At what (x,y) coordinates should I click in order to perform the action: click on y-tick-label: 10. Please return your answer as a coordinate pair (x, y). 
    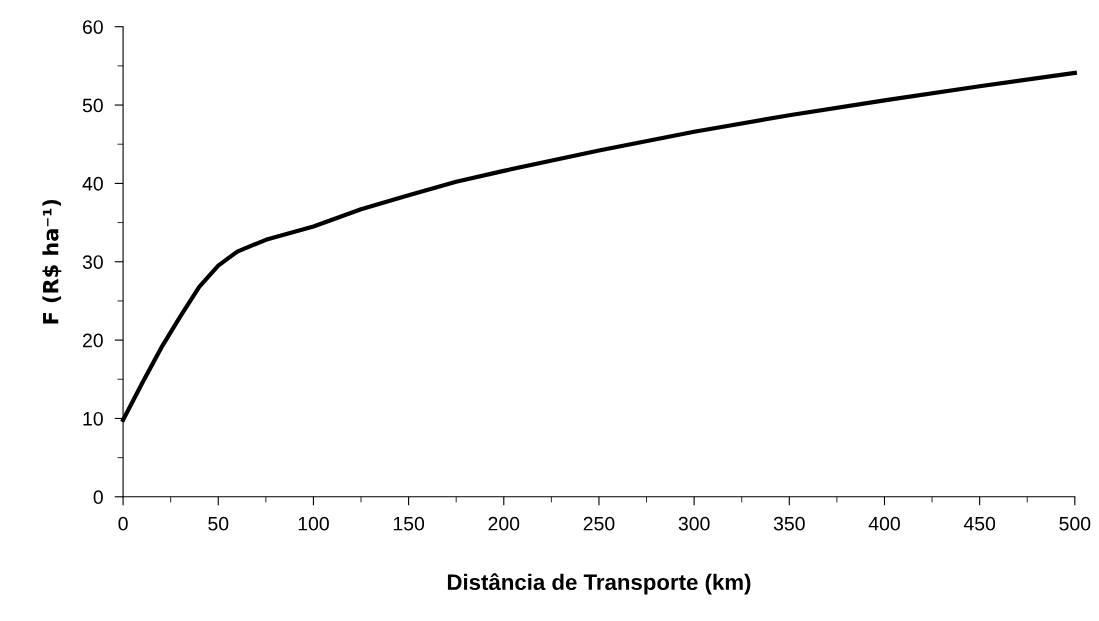
    Looking at the image, I should click on (93, 418).